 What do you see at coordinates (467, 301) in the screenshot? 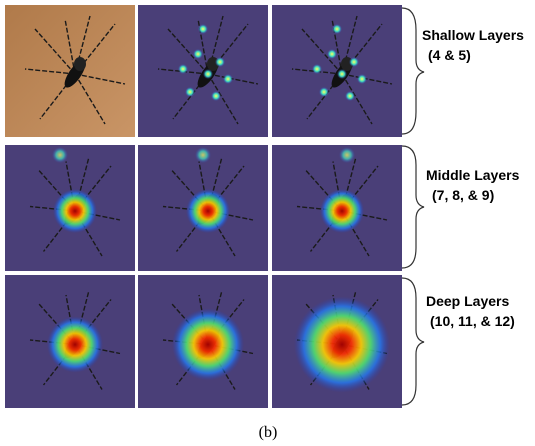
I see `row-label: Deep Layers` at bounding box center [467, 301].